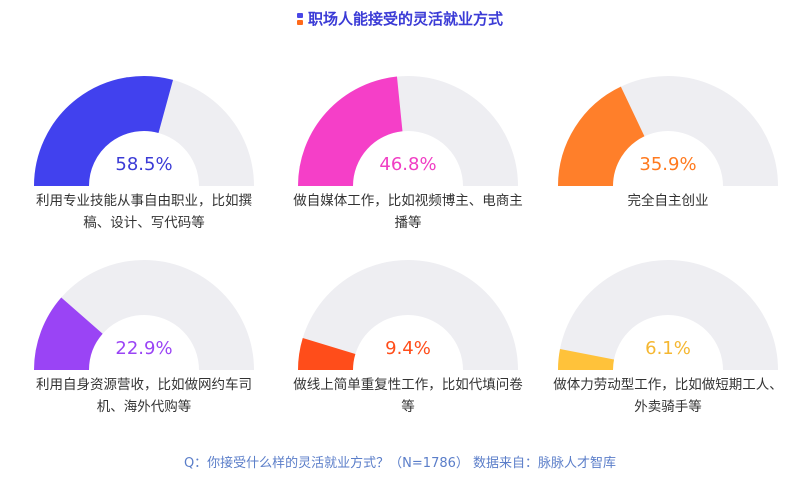 Image resolution: width=800 pixels, height=488 pixels. I want to click on gauge-value-label: 22.9%, so click(144, 348).